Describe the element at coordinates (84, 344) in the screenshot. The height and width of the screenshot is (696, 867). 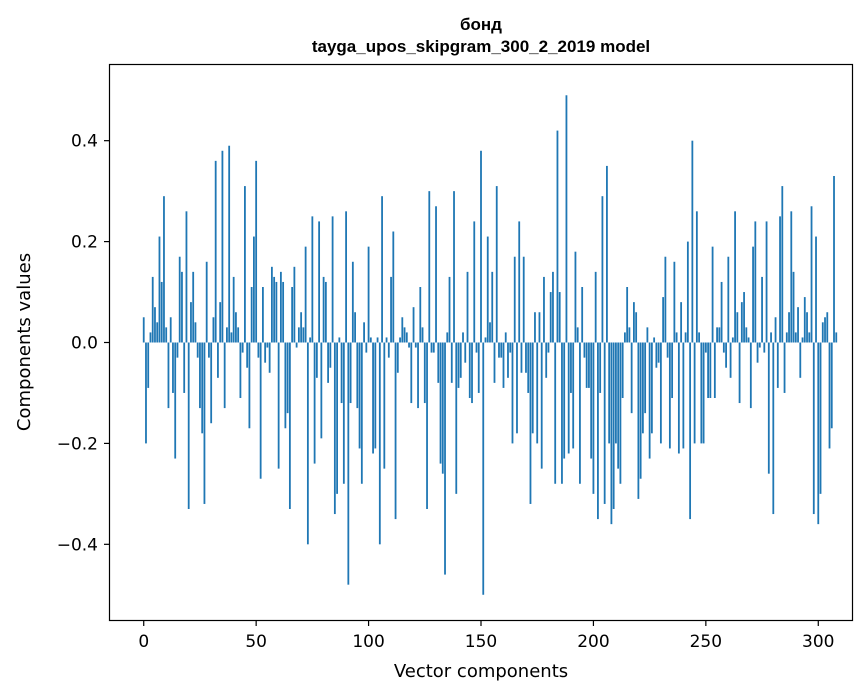
I see `y-tick-label: 0.0` at that location.